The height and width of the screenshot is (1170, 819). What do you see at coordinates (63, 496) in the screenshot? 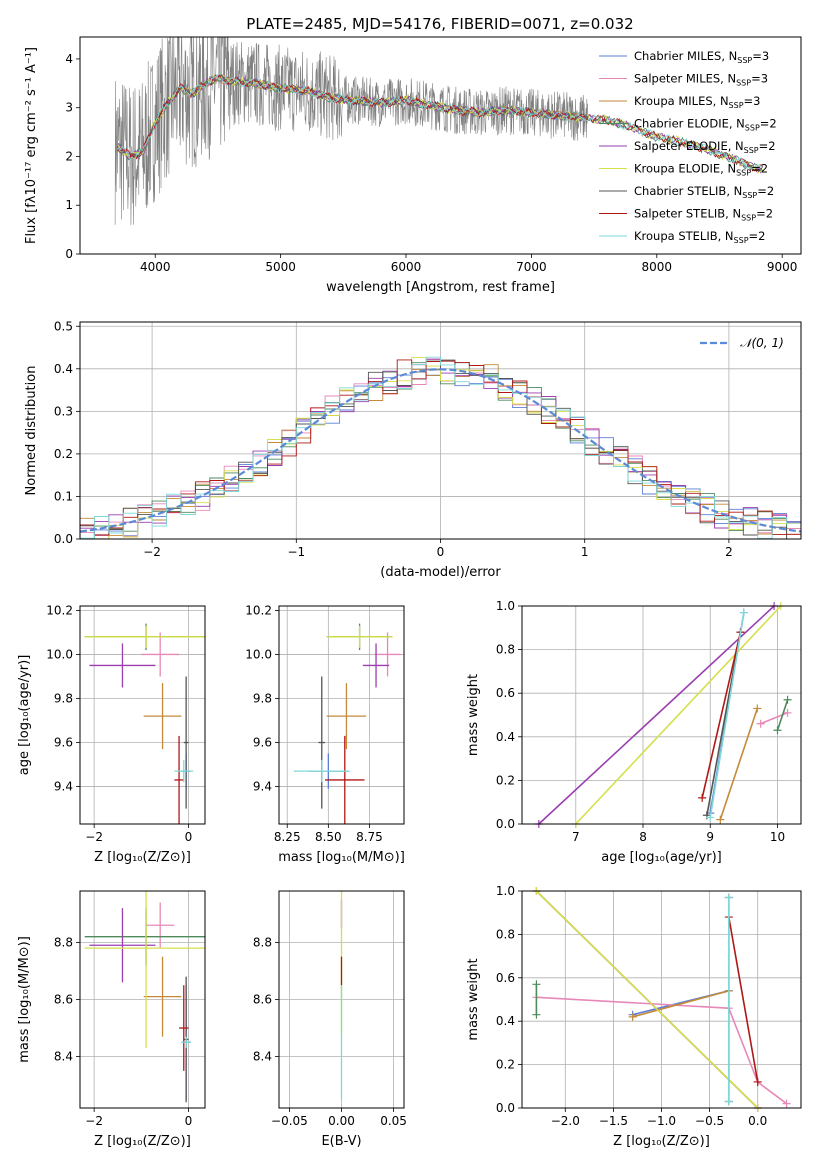
I see `y-tick-label: 0.1` at bounding box center [63, 496].